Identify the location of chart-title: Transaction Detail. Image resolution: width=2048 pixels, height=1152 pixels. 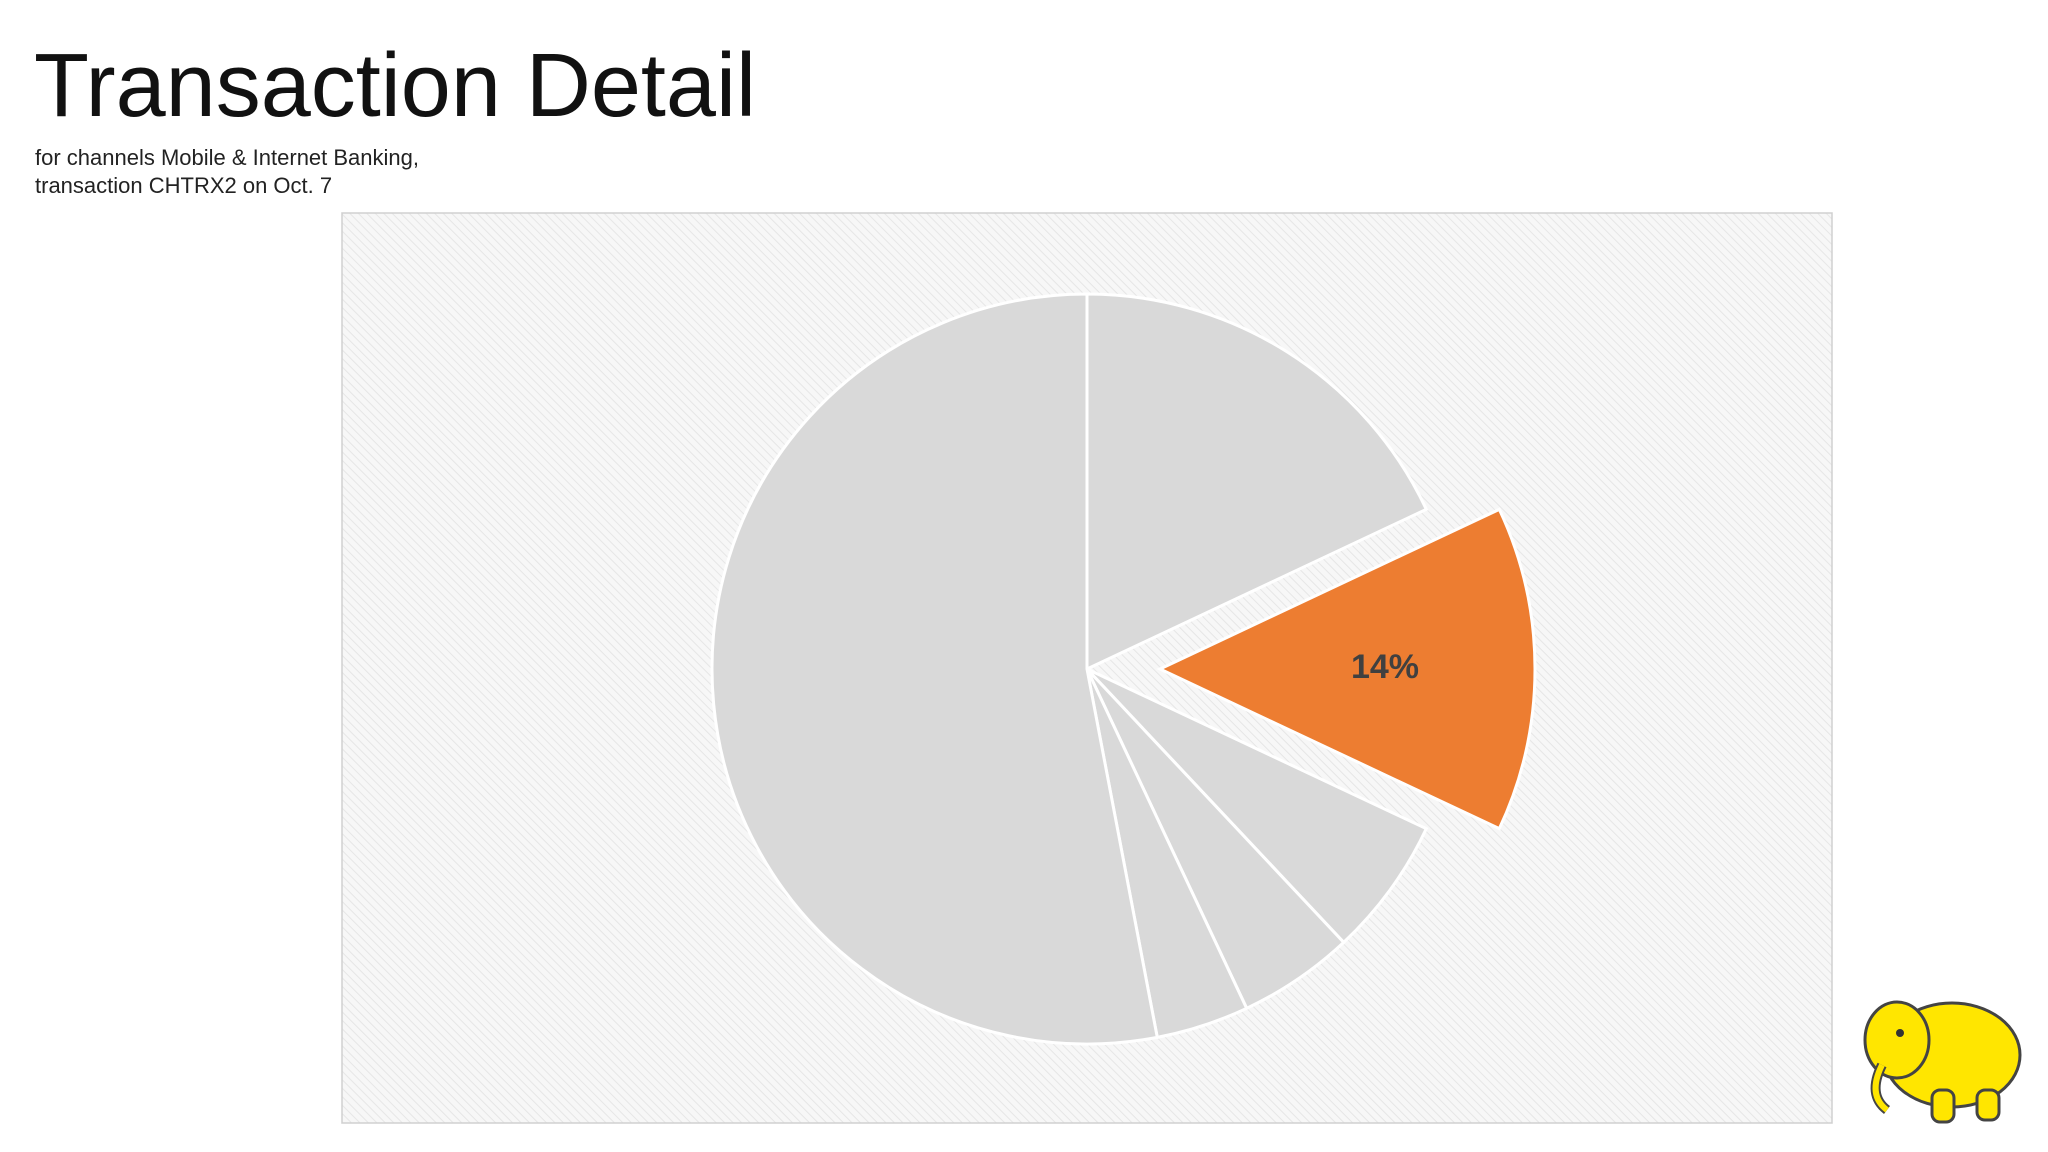
(395, 86).